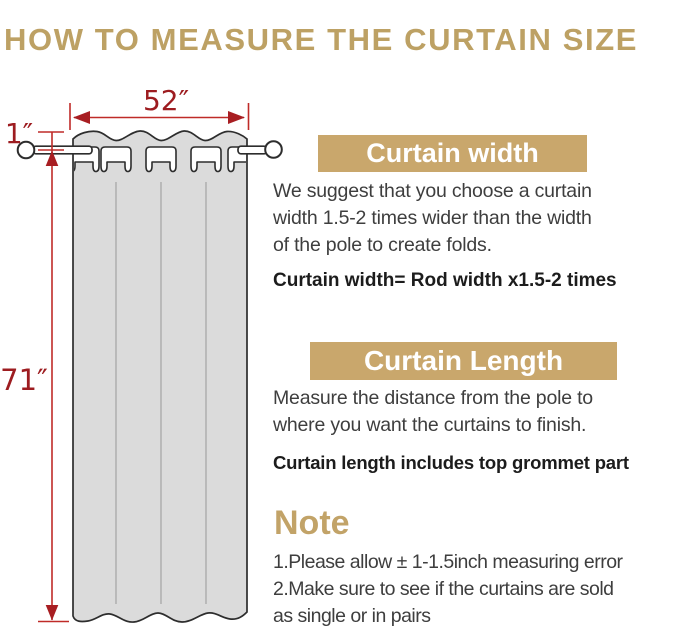 The height and width of the screenshot is (630, 679). Describe the element at coordinates (52, 613) in the screenshot. I see `arrow-down` at that location.